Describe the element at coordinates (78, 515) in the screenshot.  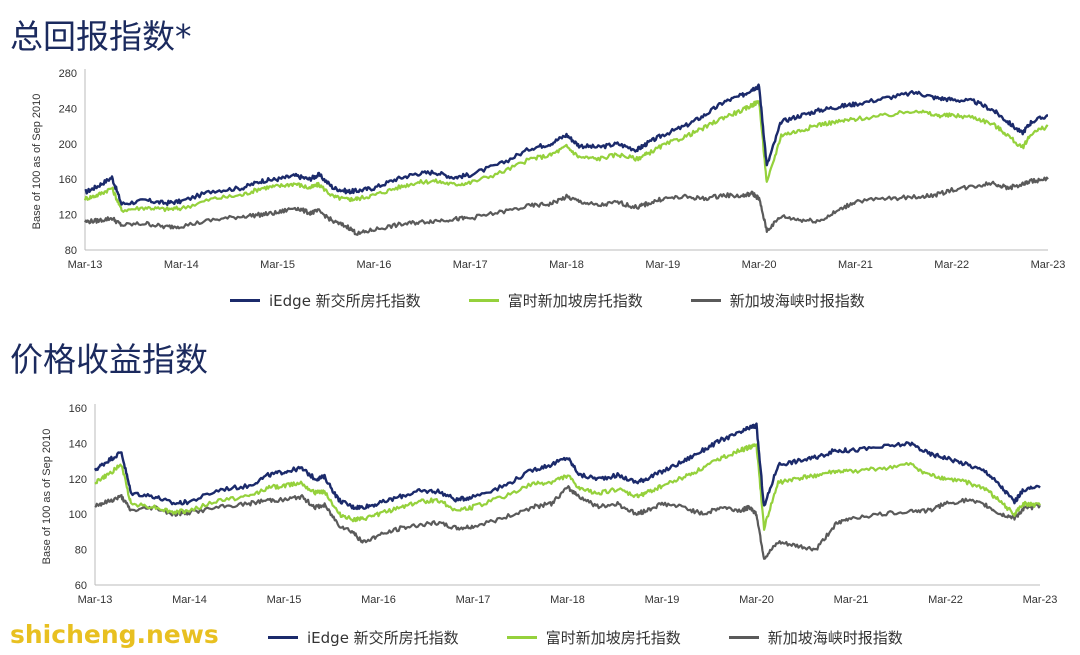
I see `y-tick-label: 100` at that location.